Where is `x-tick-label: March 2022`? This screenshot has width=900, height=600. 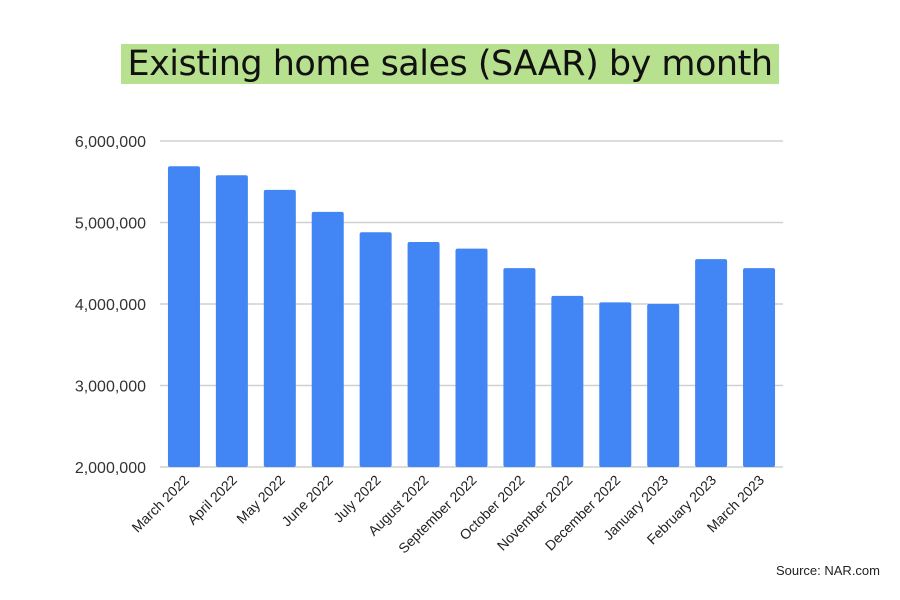 x-tick-label: March 2022 is located at coordinates (160, 504).